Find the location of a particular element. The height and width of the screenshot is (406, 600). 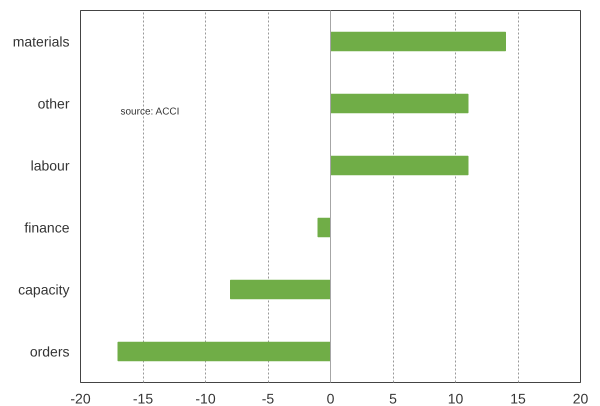

x-tick-label: -5 is located at coordinates (268, 398).